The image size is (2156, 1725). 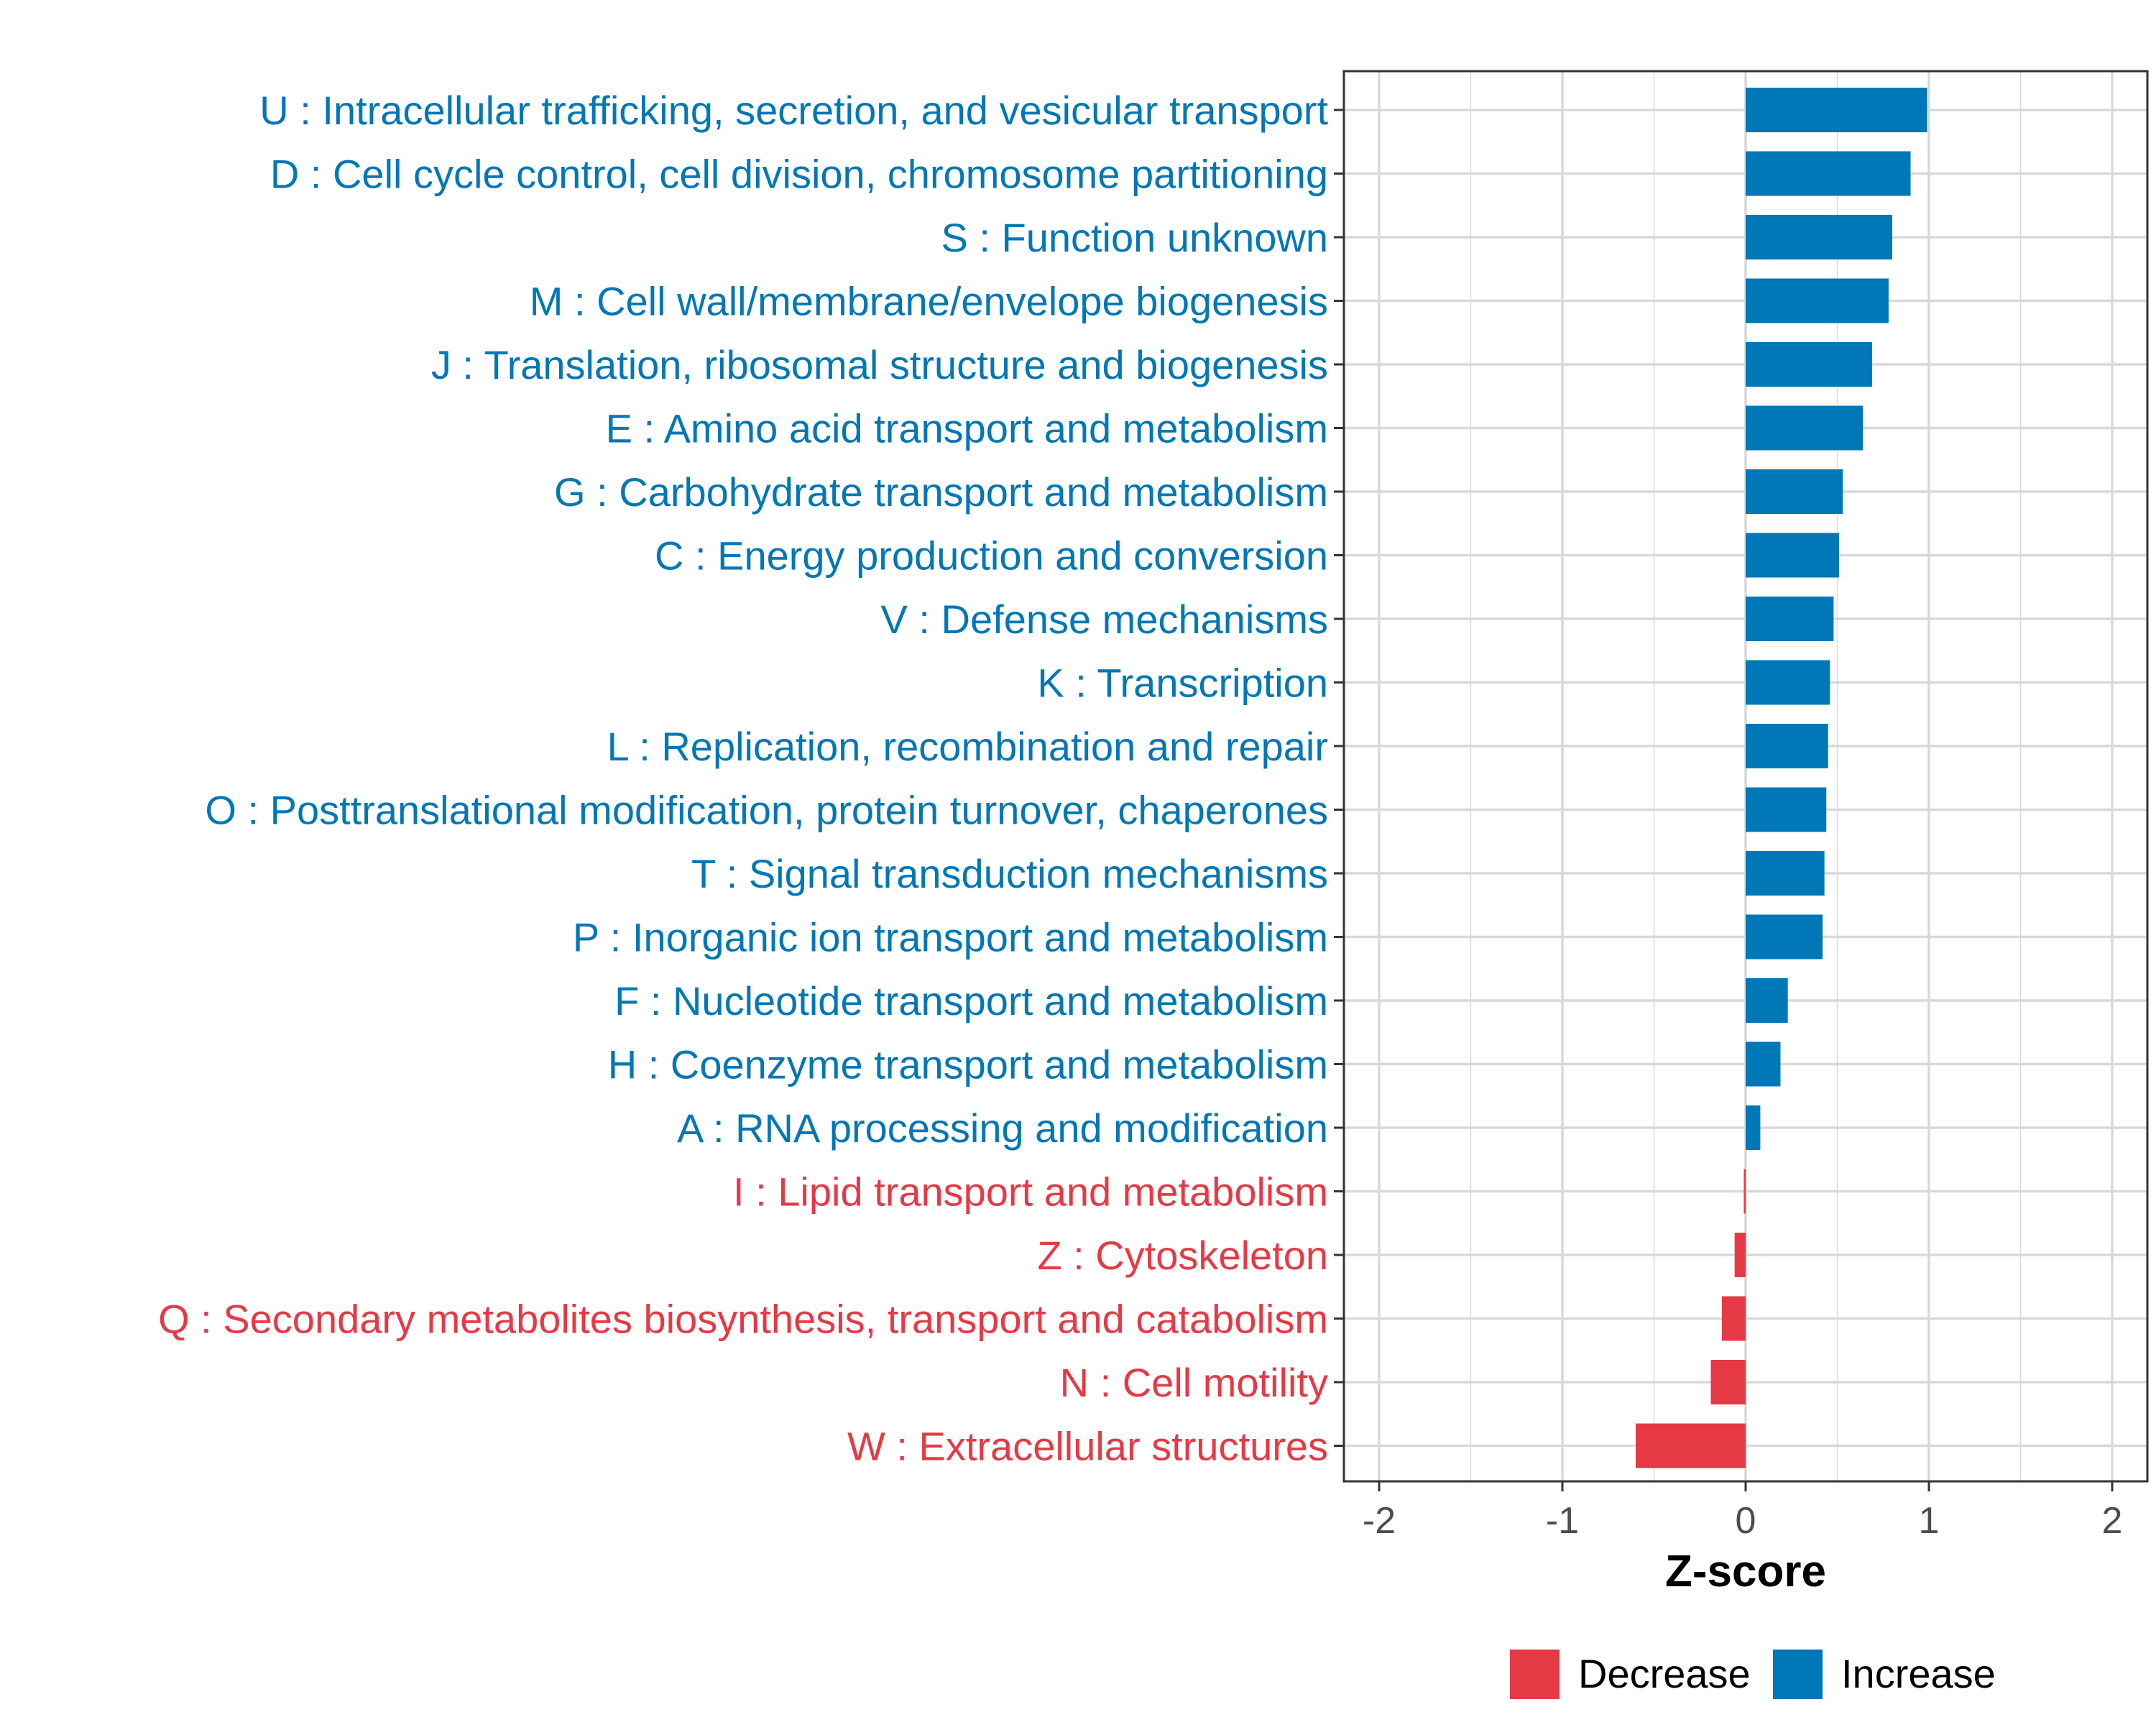 What do you see at coordinates (1030, 1192) in the screenshot?
I see `category-label: I : Lipid transport and metabolism` at bounding box center [1030, 1192].